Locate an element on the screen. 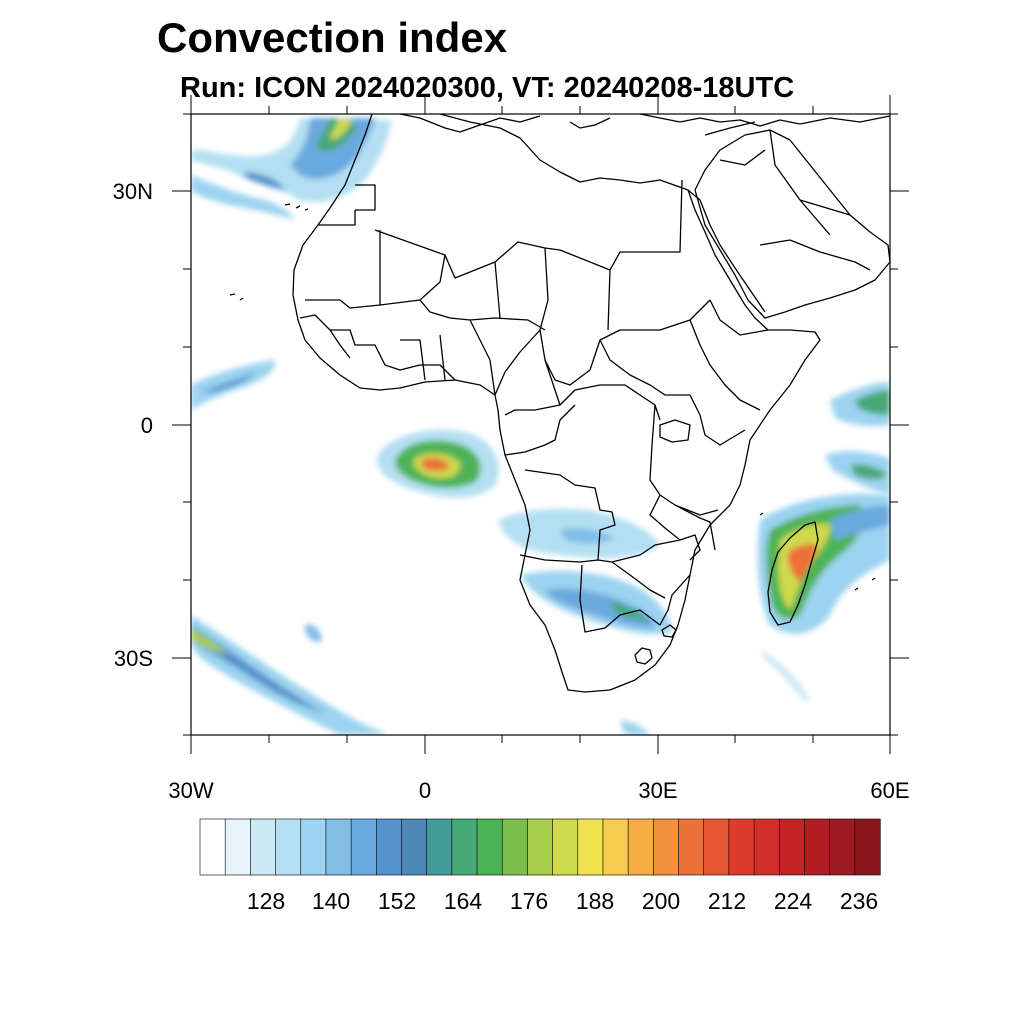  colorbar-label: 176 is located at coordinates (529, 901).